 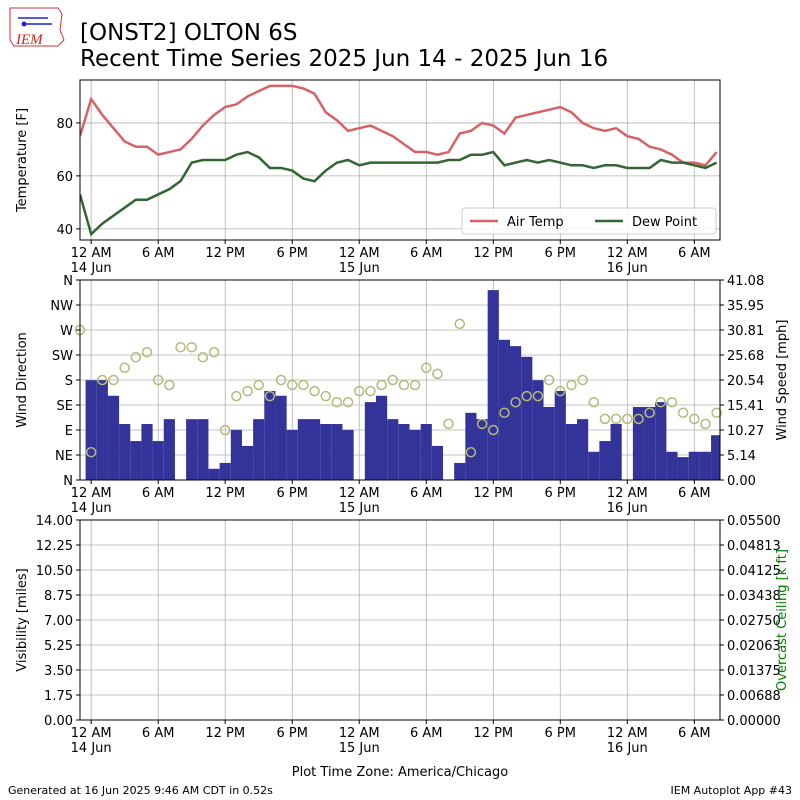 I want to click on y2-tick-label: 0.04813, so click(x=754, y=546).